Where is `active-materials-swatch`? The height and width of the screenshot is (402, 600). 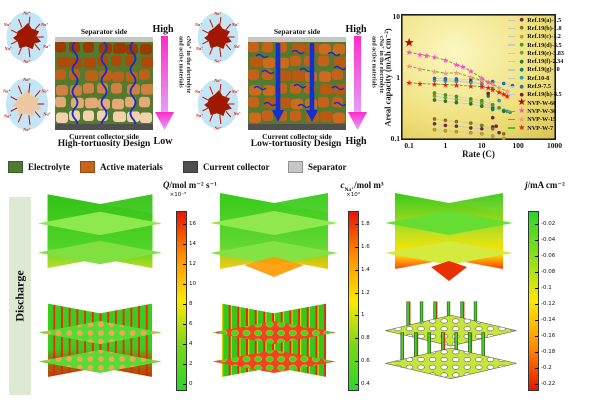 active-materials-swatch is located at coordinates (87, 167).